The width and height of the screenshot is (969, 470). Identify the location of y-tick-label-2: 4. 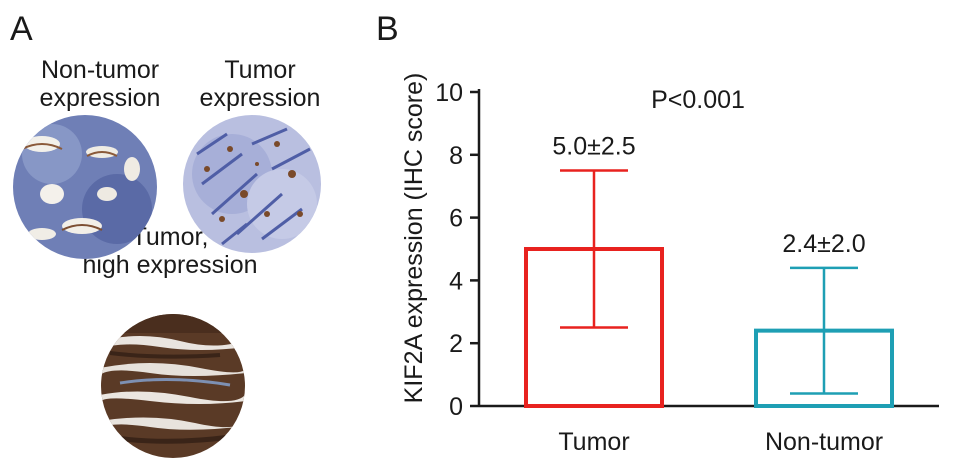
(456, 281).